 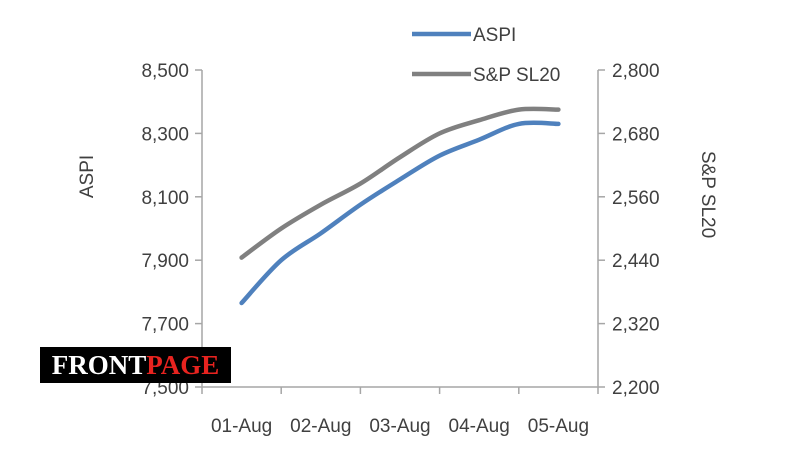 What do you see at coordinates (165, 261) in the screenshot?
I see `left-tick-label: 7,900` at bounding box center [165, 261].